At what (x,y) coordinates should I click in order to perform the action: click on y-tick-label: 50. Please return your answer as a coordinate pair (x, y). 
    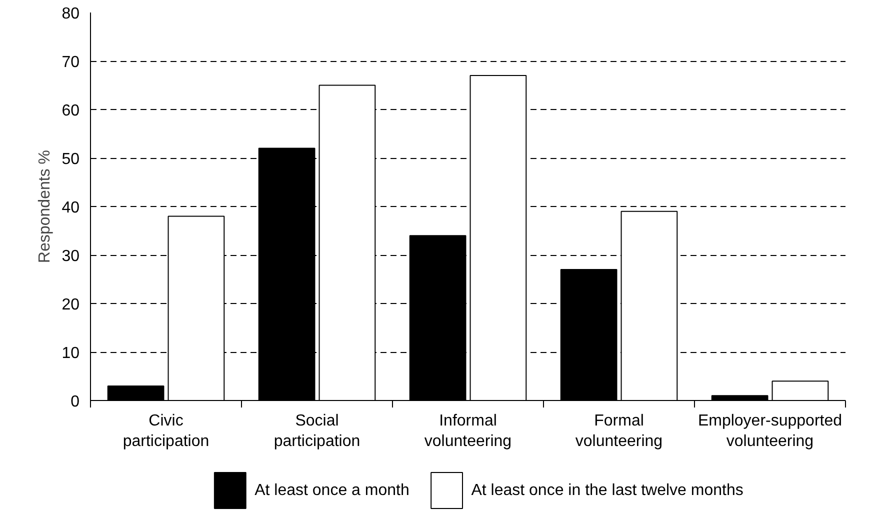
    Looking at the image, I should click on (71, 159).